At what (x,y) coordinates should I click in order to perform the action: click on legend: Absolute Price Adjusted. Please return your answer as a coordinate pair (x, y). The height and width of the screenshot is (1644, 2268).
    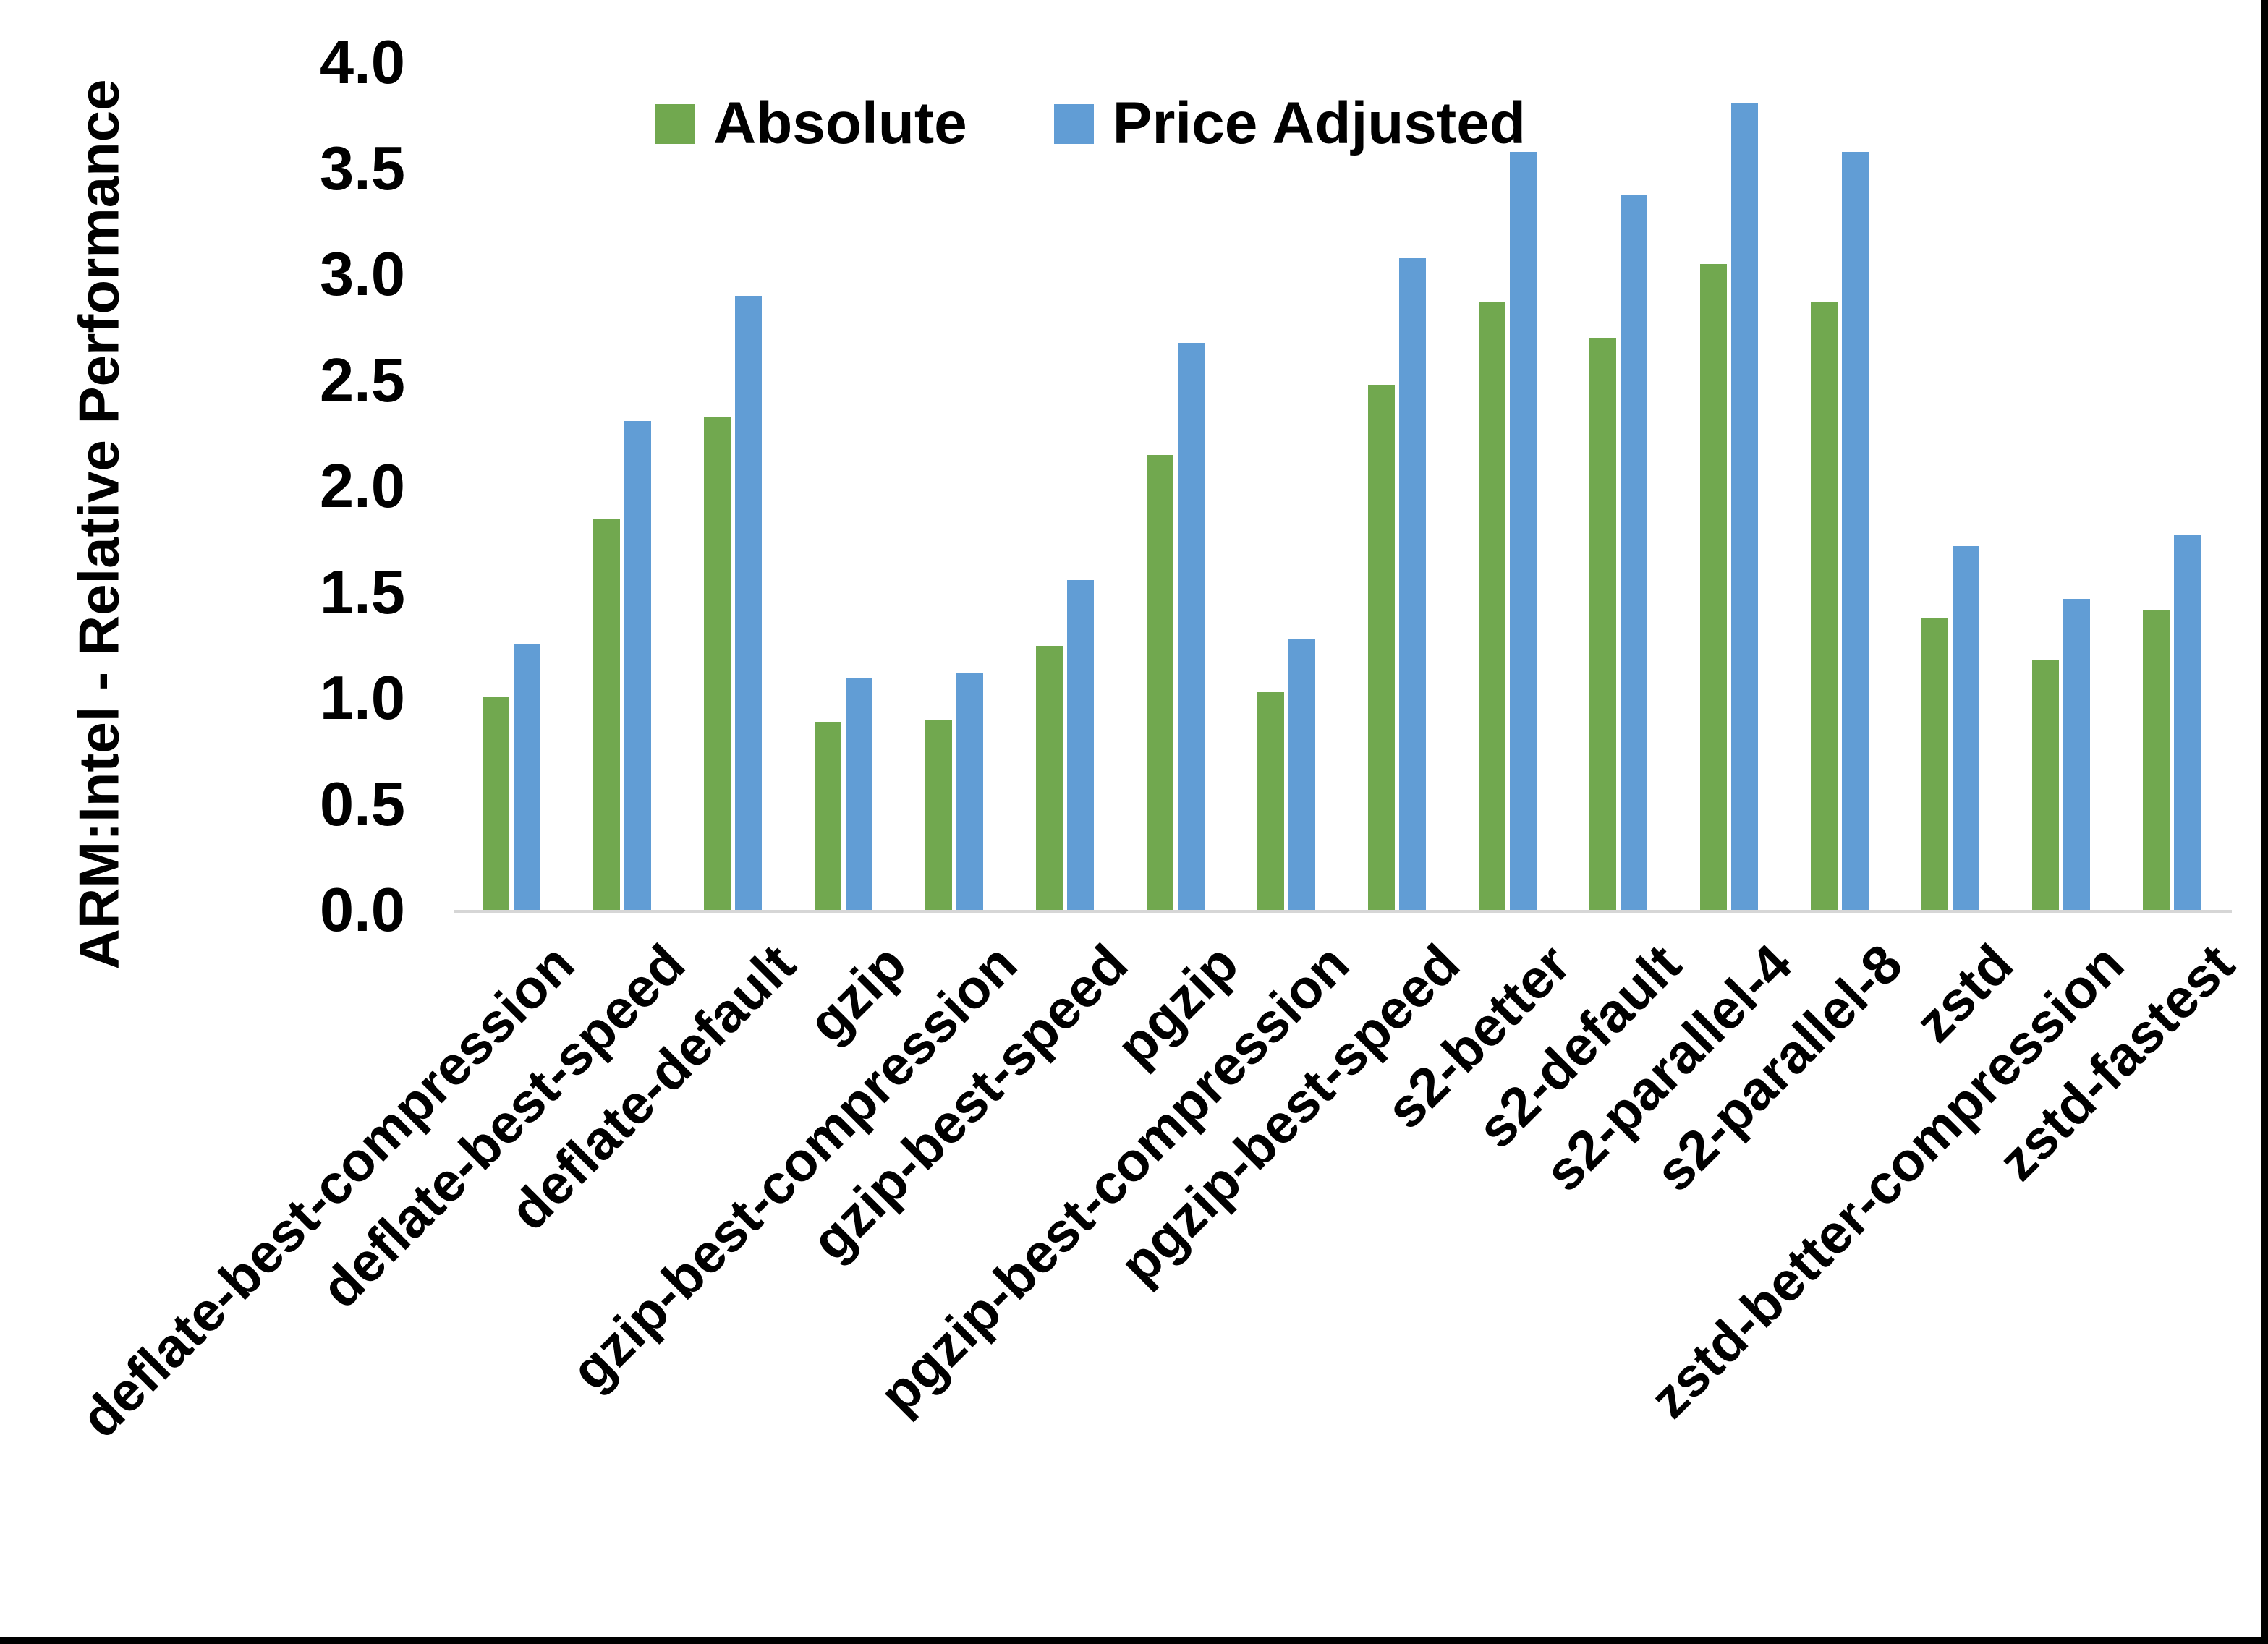
    Looking at the image, I should click on (1090, 123).